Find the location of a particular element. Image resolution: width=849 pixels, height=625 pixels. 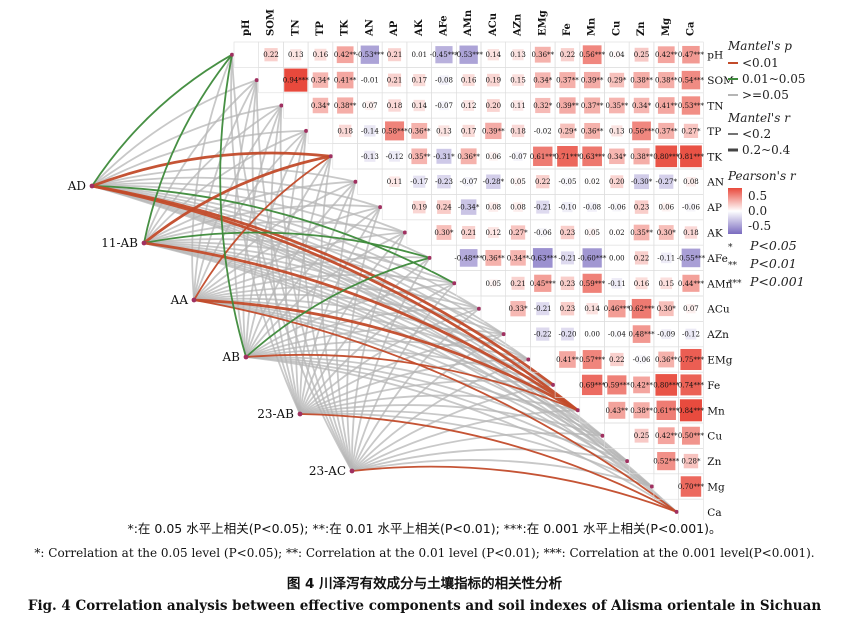

row-label-fe: Fe is located at coordinates (713, 386).